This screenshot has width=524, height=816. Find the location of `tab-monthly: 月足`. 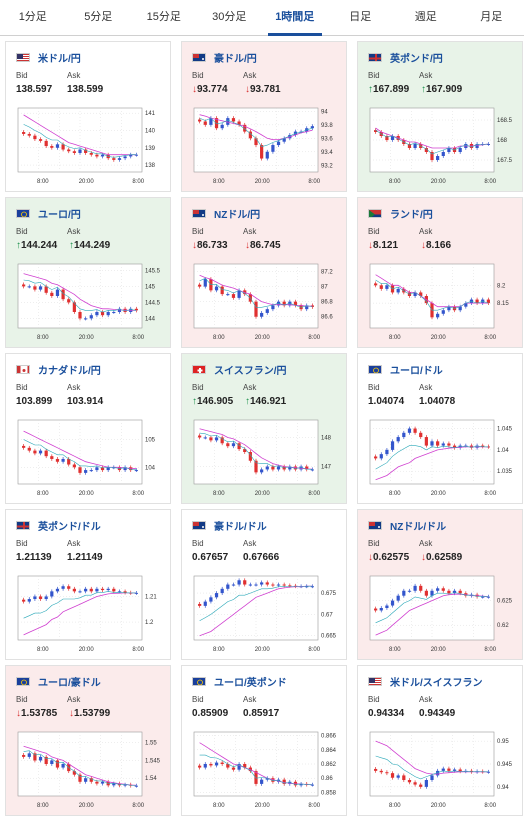

tab-monthly: 月足 is located at coordinates (491, 17).